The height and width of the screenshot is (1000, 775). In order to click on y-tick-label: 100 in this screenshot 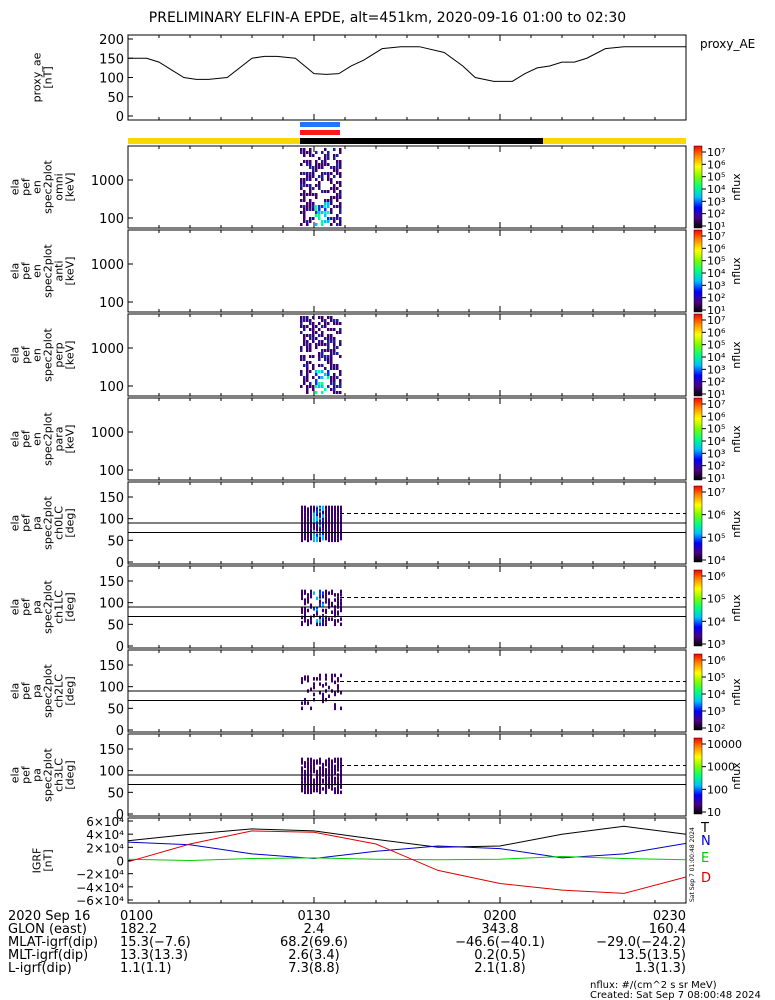, I will do `click(111, 219)`.